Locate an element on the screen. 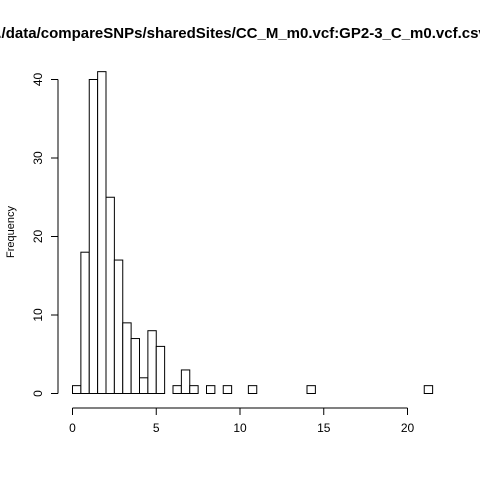  y-tick-label: 10 is located at coordinates (38, 315).